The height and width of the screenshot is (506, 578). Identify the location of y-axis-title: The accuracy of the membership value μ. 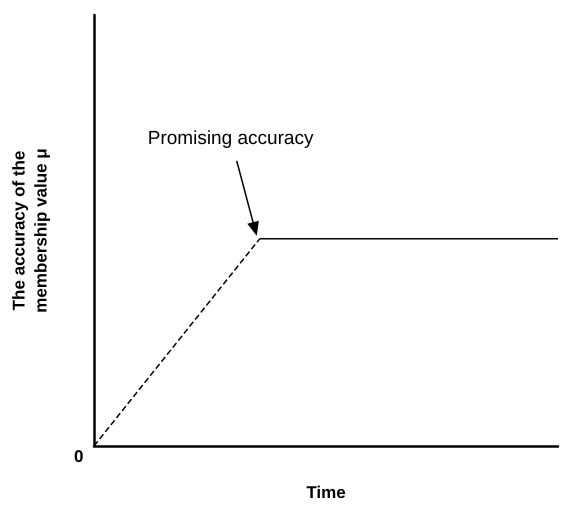
(30, 230).